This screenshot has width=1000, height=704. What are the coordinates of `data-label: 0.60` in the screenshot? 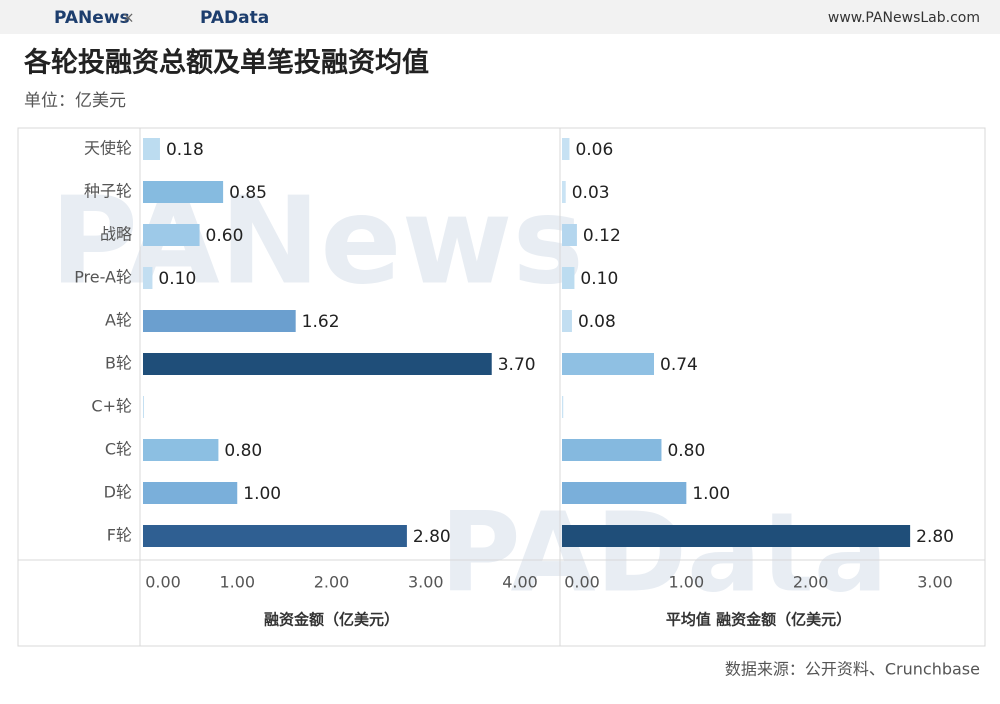 It's located at (225, 236).